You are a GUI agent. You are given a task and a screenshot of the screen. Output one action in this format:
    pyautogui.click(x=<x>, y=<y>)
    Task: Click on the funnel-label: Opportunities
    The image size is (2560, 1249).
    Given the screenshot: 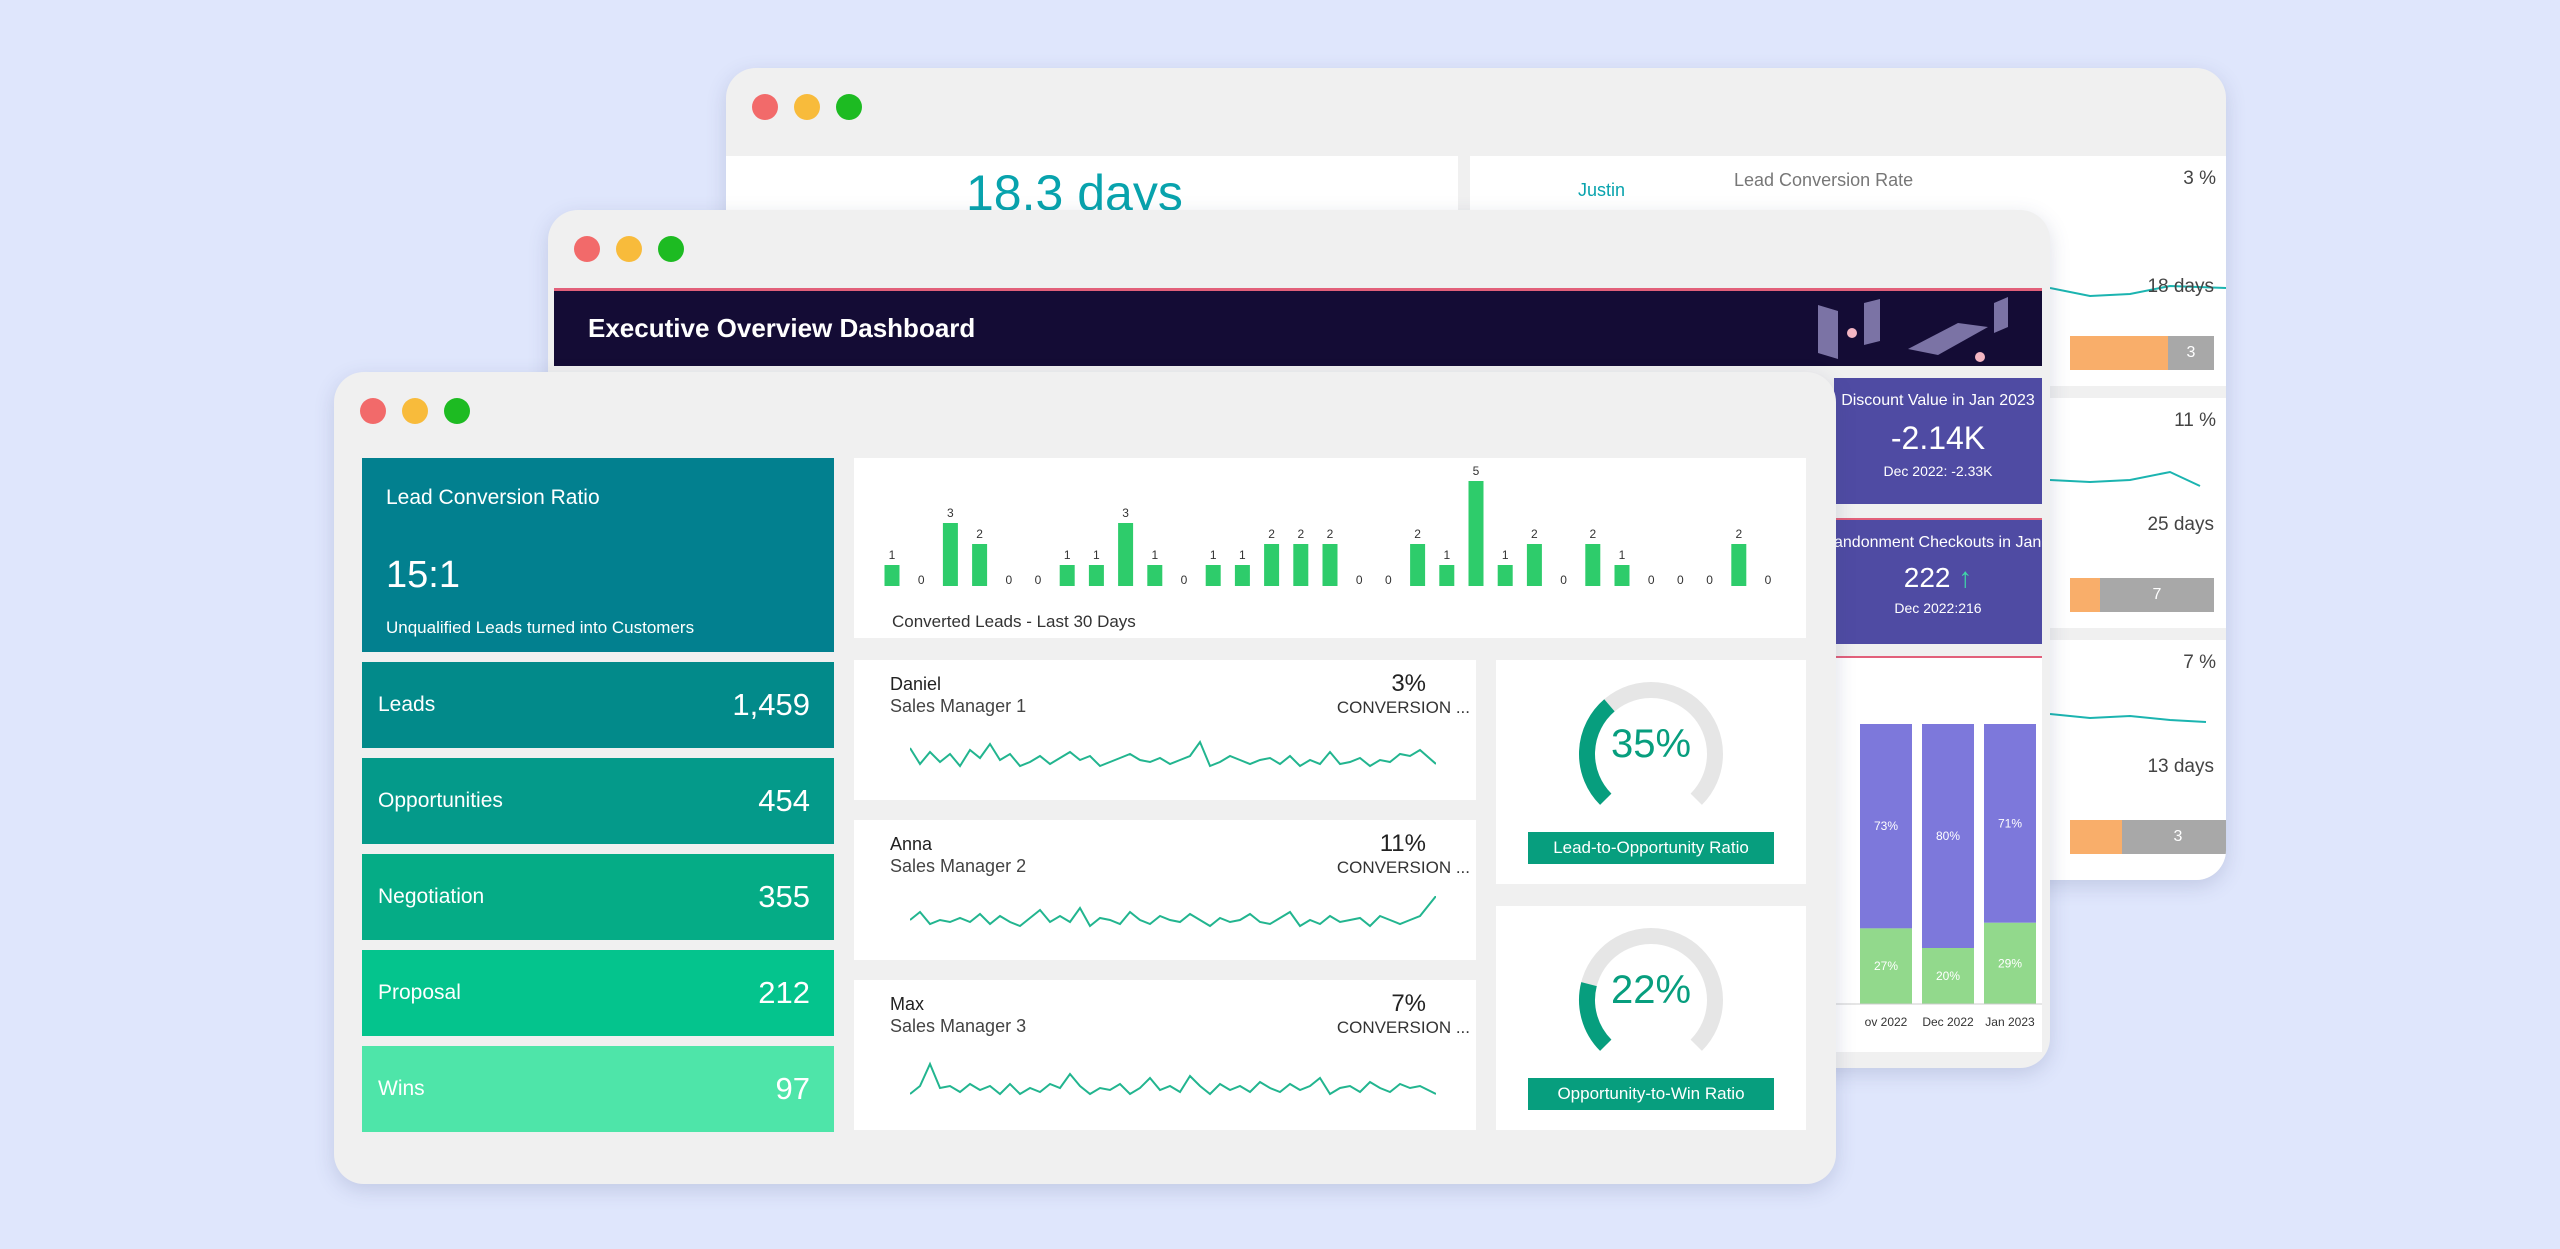 What is the action you would take?
    pyautogui.click(x=440, y=800)
    